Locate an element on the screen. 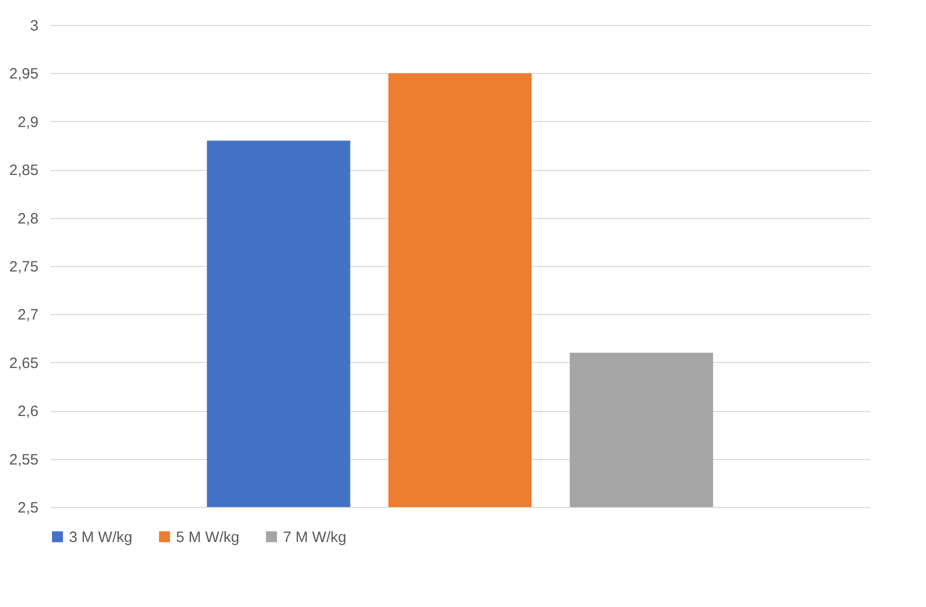 Image resolution: width=926 pixels, height=607 pixels. y-tick-label: 2,9 is located at coordinates (28, 122).